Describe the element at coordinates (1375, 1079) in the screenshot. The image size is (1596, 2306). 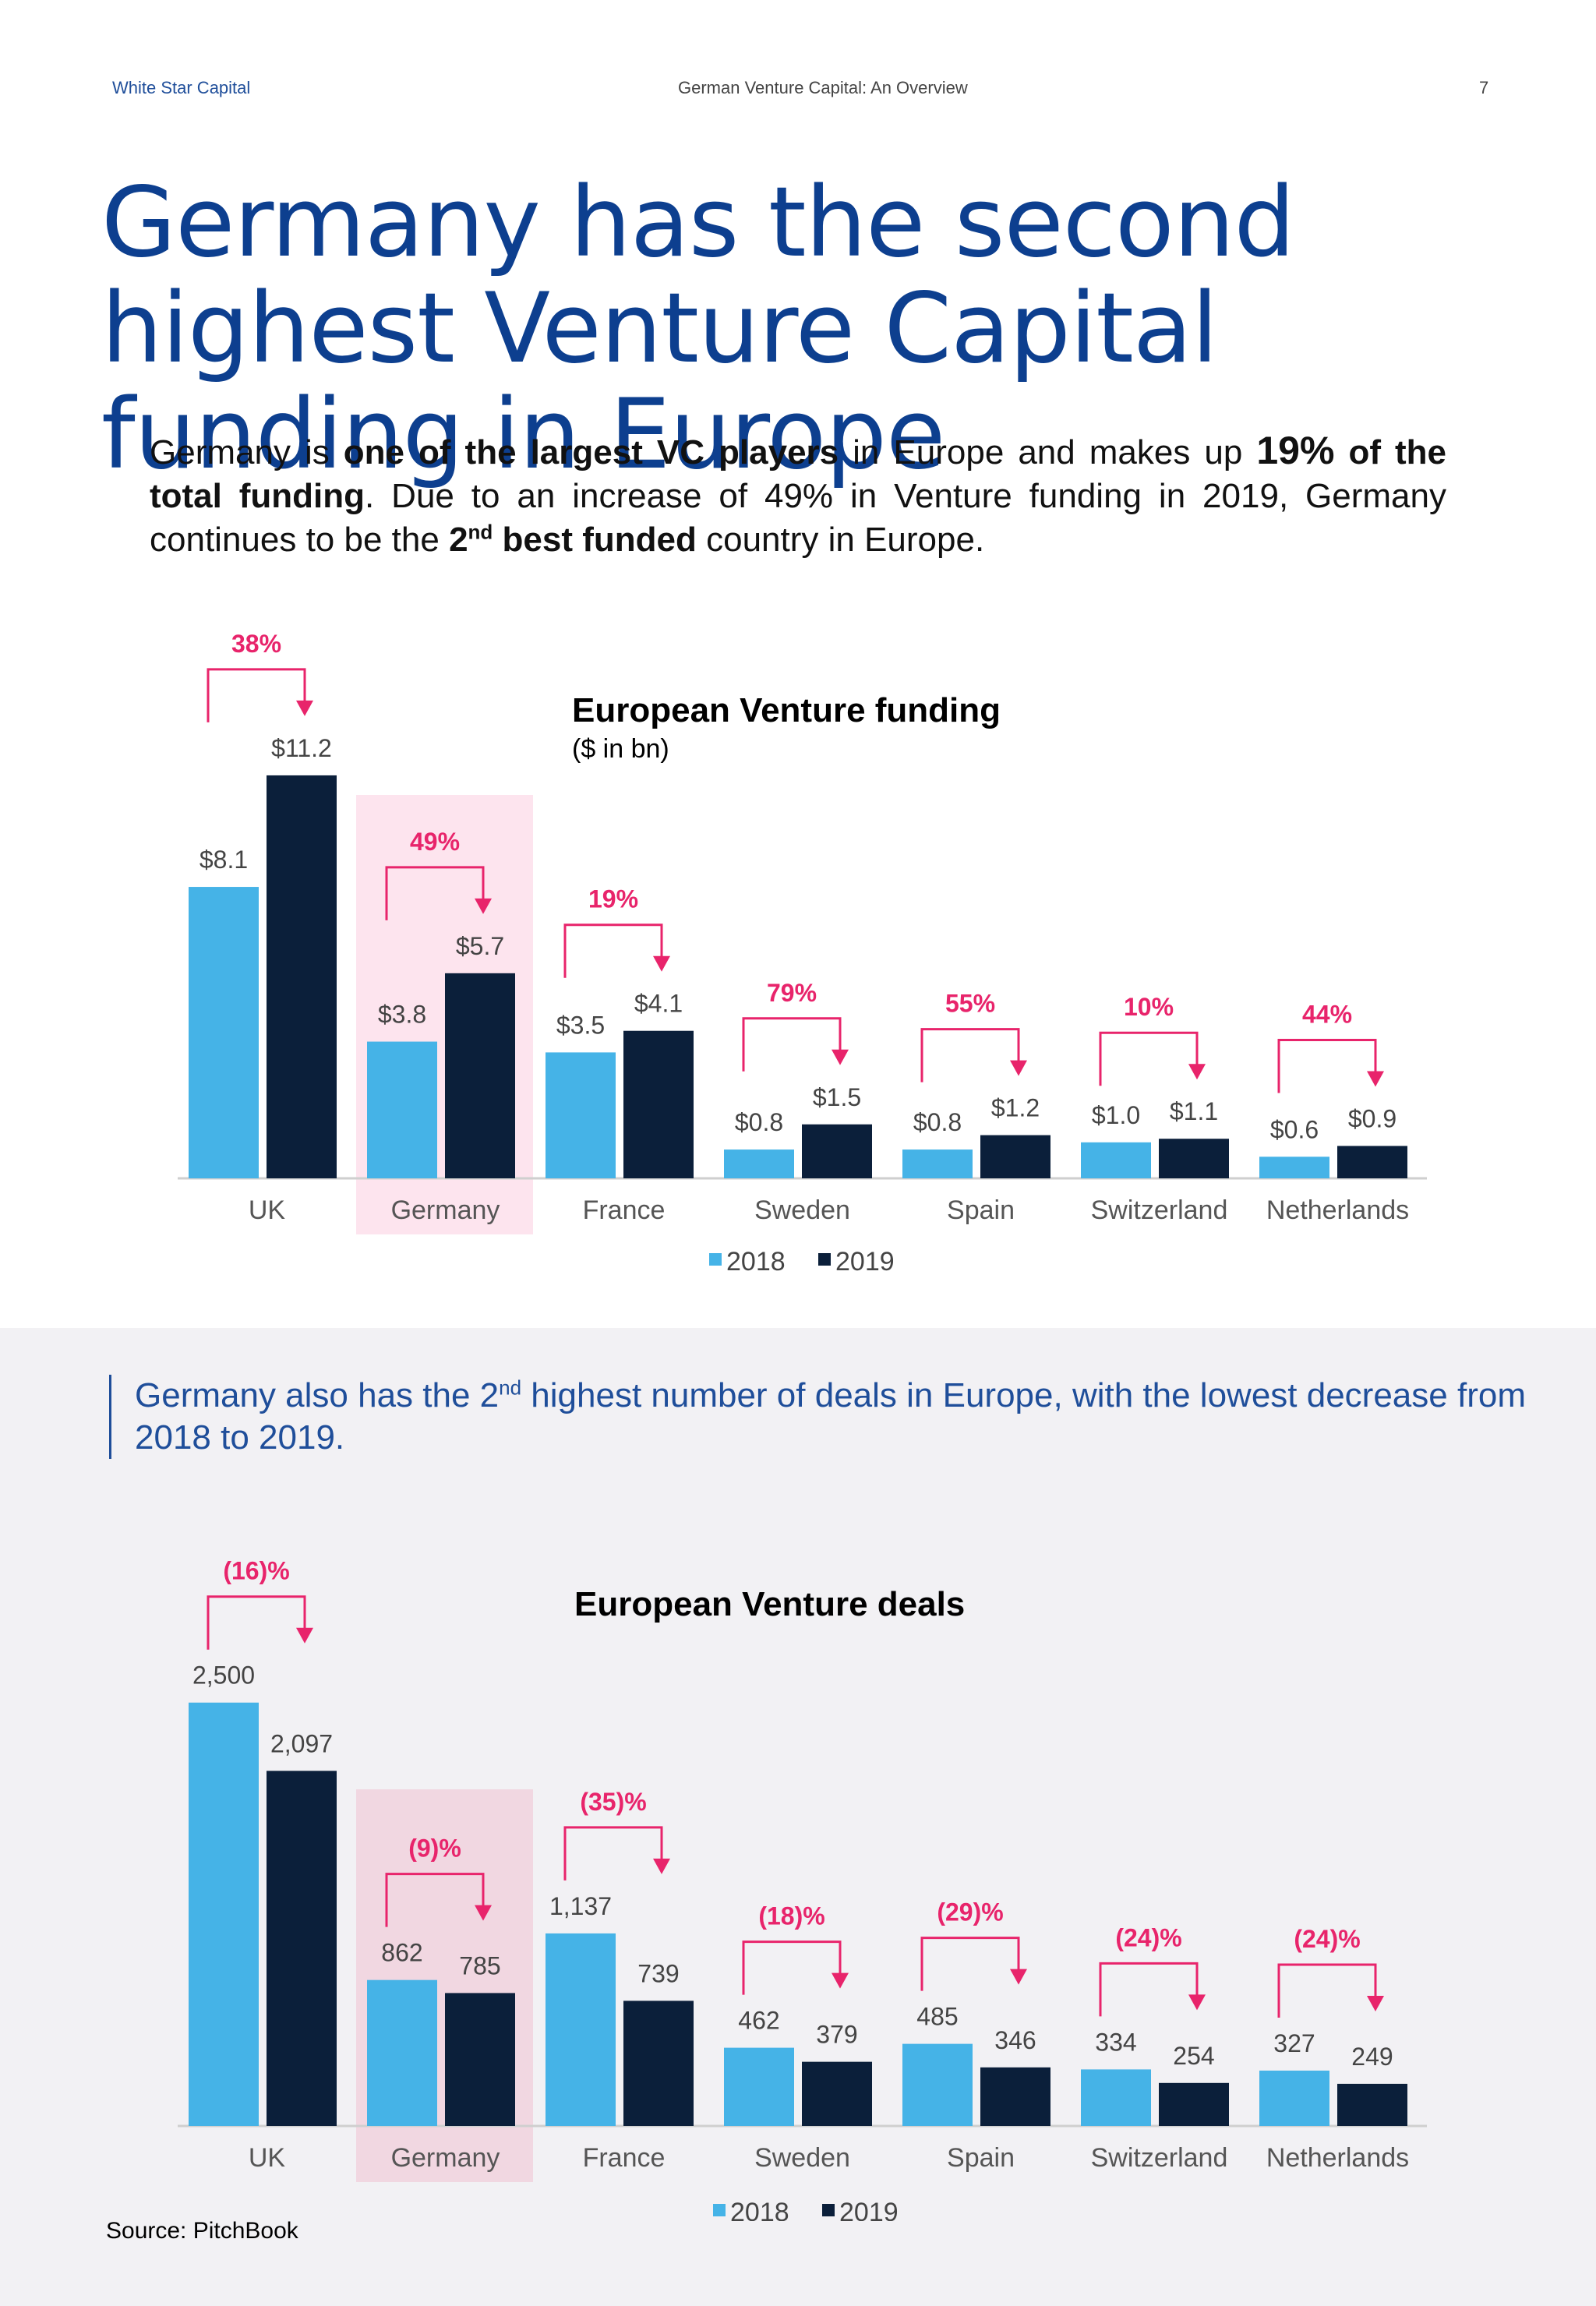
I see `funding-change-arrowhead-netherlands` at that location.